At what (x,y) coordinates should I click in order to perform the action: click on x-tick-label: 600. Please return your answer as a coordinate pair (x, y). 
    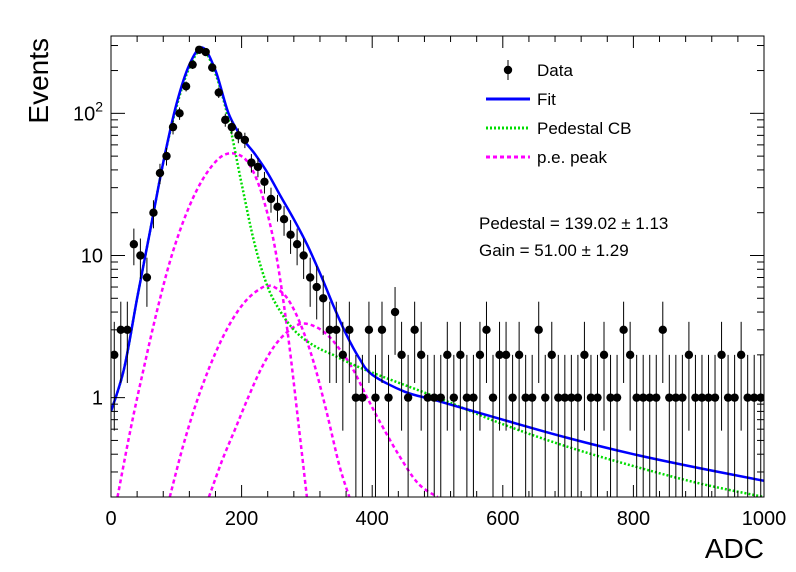
    Looking at the image, I should click on (502, 519).